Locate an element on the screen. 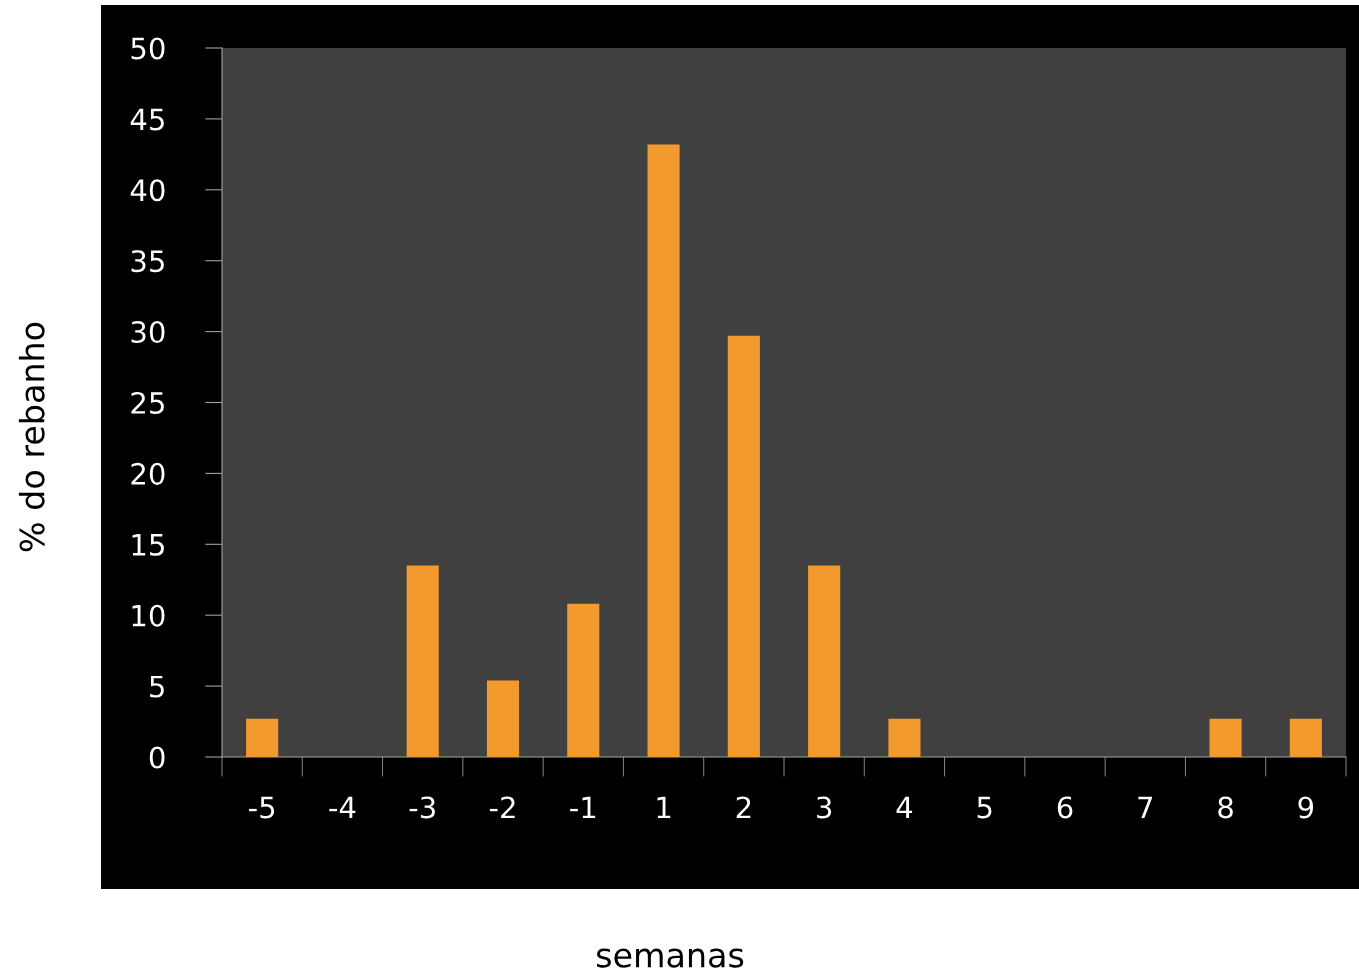  x-tick-label: -1 is located at coordinates (583, 807).